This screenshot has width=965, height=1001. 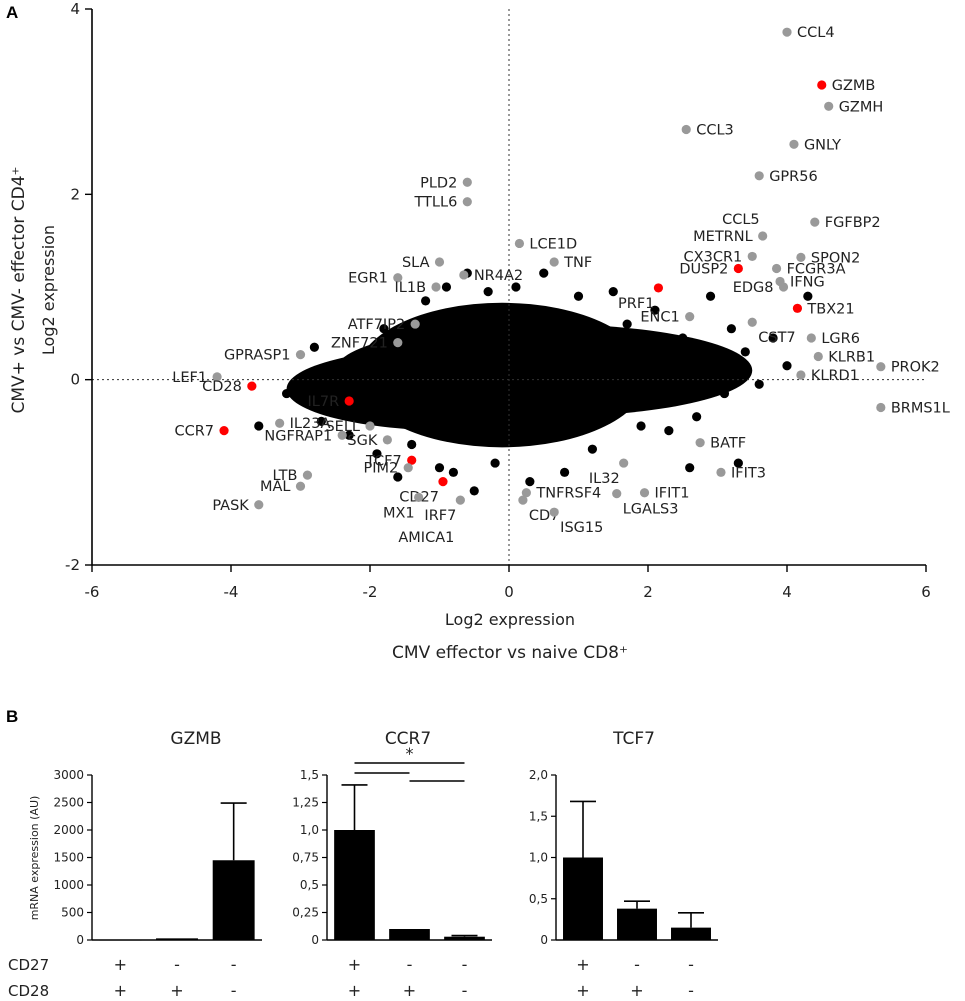 I want to click on x-tick-label: 6, so click(x=926, y=592).